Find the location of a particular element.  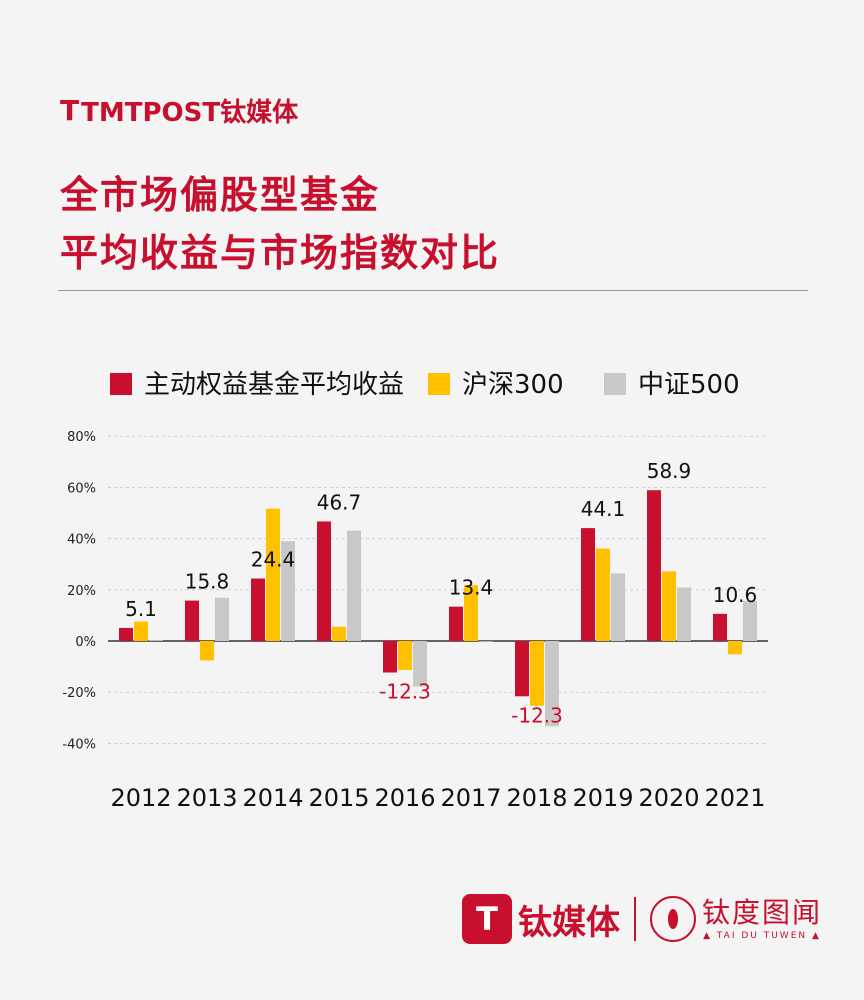

bar-0-2017 is located at coordinates (456, 623).